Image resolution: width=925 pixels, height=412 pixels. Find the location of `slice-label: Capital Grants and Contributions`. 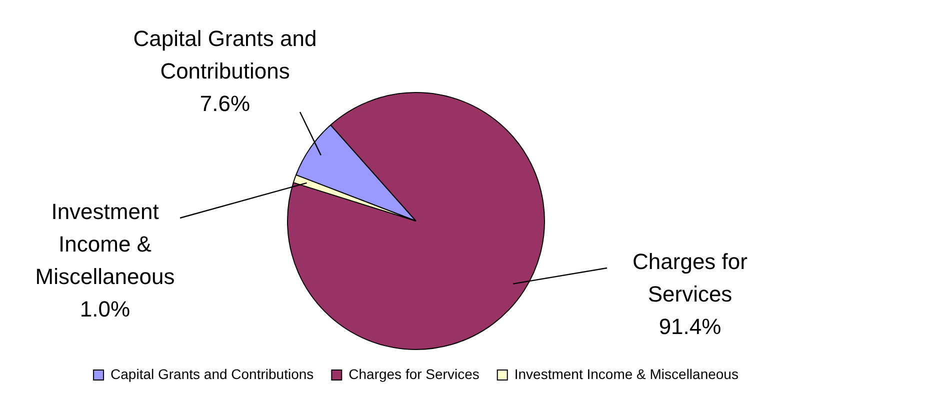

slice-label: Capital Grants and Contributions is located at coordinates (225, 55).